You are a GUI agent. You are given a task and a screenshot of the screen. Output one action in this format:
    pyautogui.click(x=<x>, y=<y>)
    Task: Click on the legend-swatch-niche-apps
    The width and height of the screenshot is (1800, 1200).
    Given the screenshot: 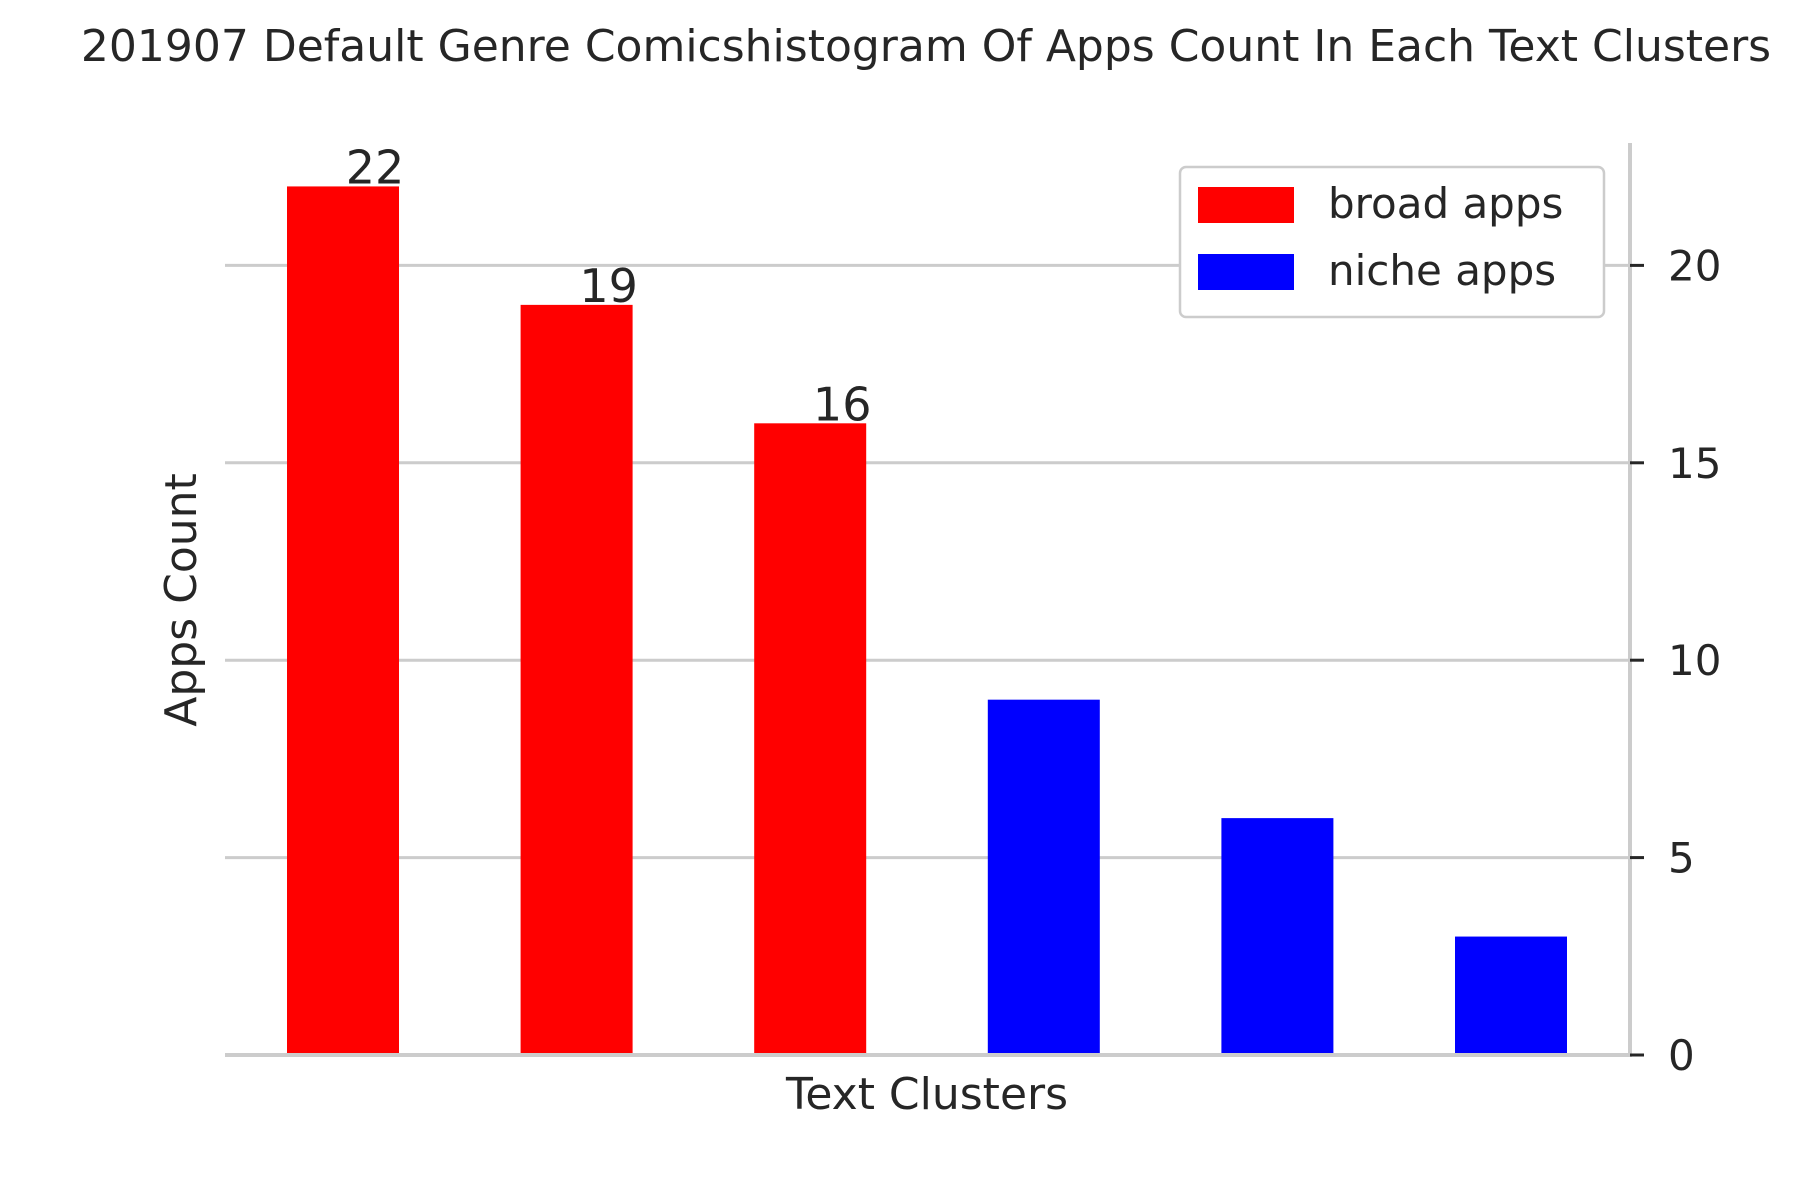 What is the action you would take?
    pyautogui.click(x=1246, y=272)
    